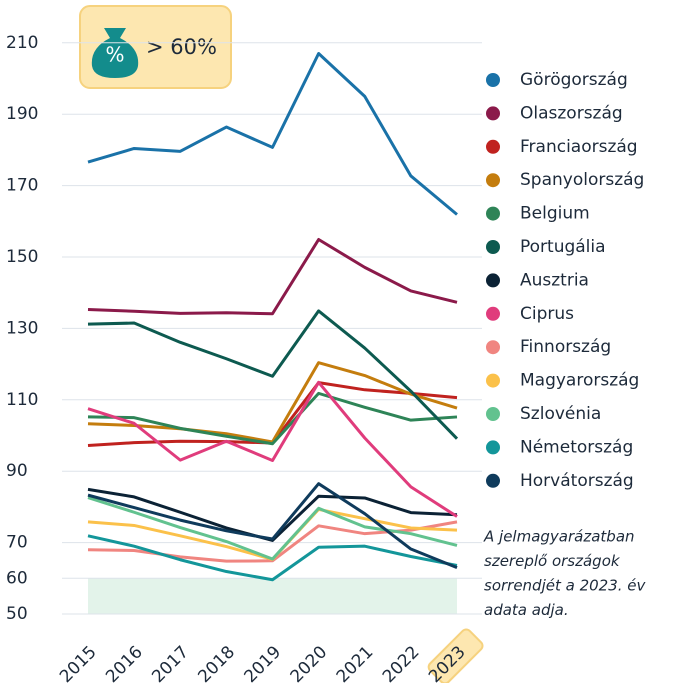 The image size is (679, 683). What do you see at coordinates (560, 414) in the screenshot?
I see `legend-label: Szlovénia` at bounding box center [560, 414].